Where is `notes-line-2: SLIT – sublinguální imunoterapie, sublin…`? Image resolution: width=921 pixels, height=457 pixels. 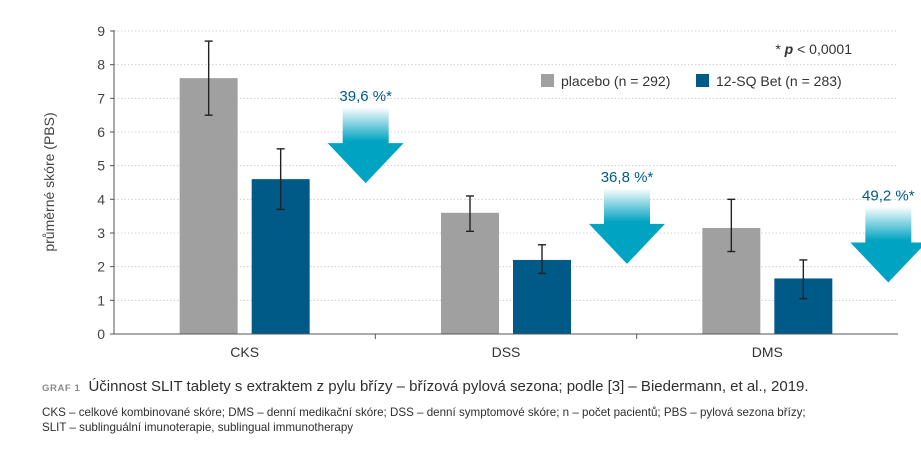 notes-line-2: SLIT – sublinguální imunoterapie, sublin… is located at coordinates (198, 427).